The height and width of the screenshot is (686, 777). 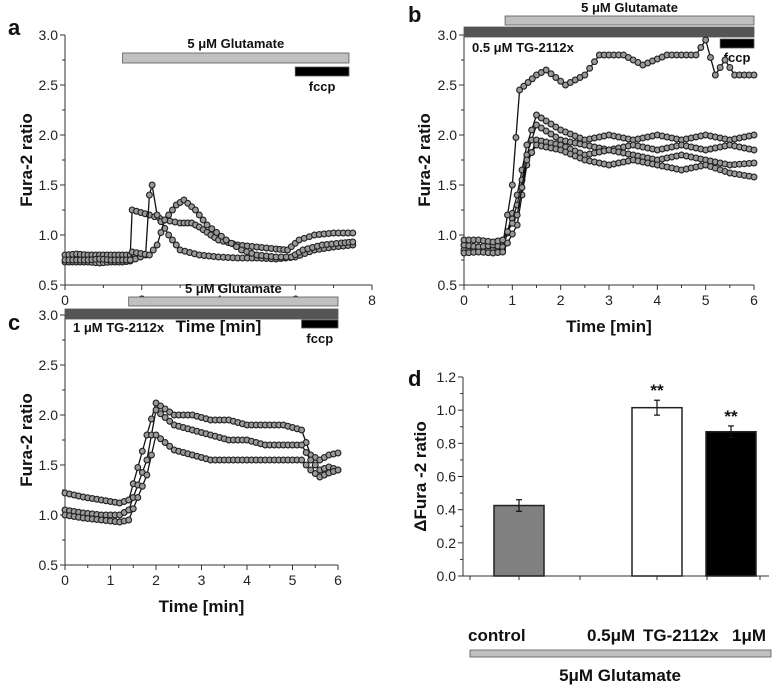 I want to click on treatment-label: 1 μM TG-2112x, so click(x=119, y=327).